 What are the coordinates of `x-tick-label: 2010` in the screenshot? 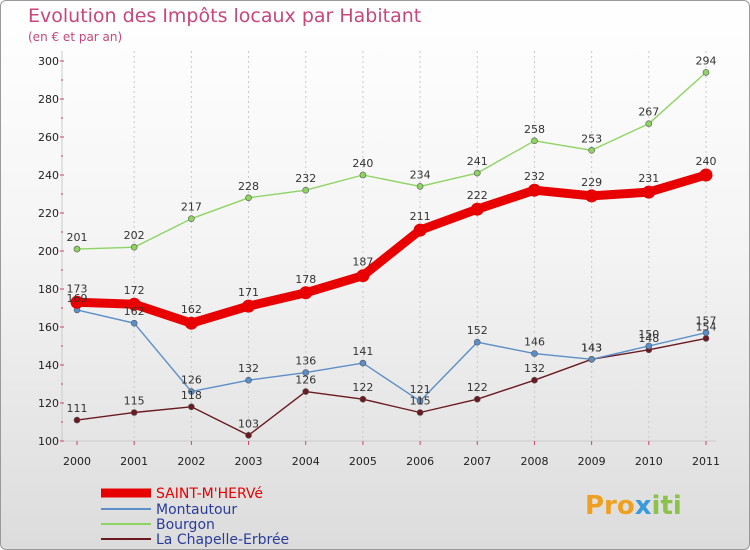 It's located at (649, 461).